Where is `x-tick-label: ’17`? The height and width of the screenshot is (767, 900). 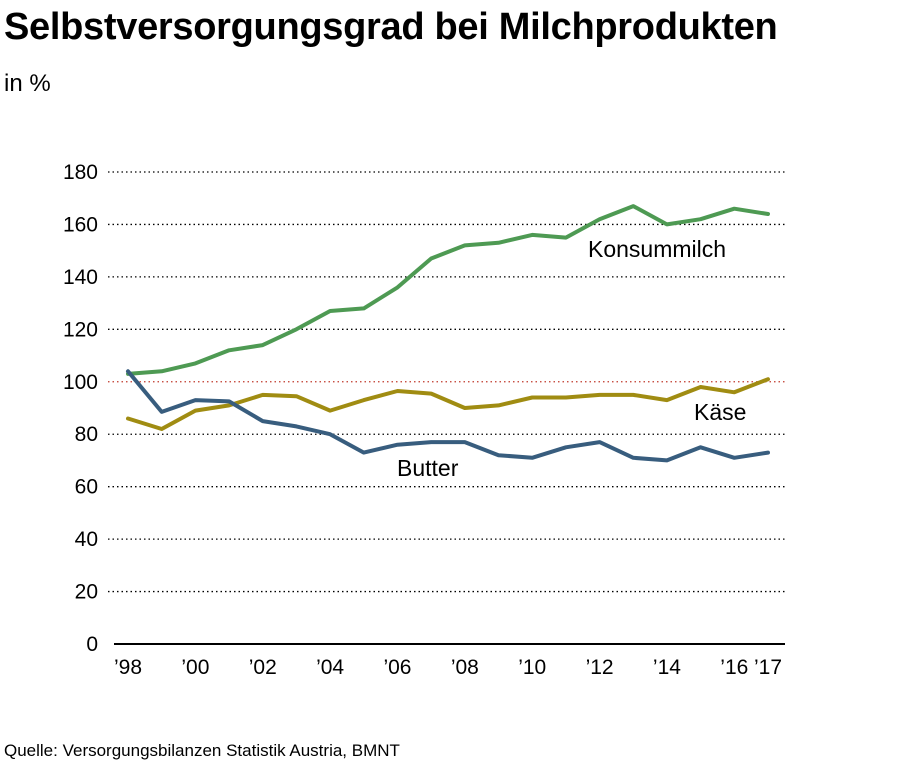 x-tick-label: ’17 is located at coordinates (768, 667).